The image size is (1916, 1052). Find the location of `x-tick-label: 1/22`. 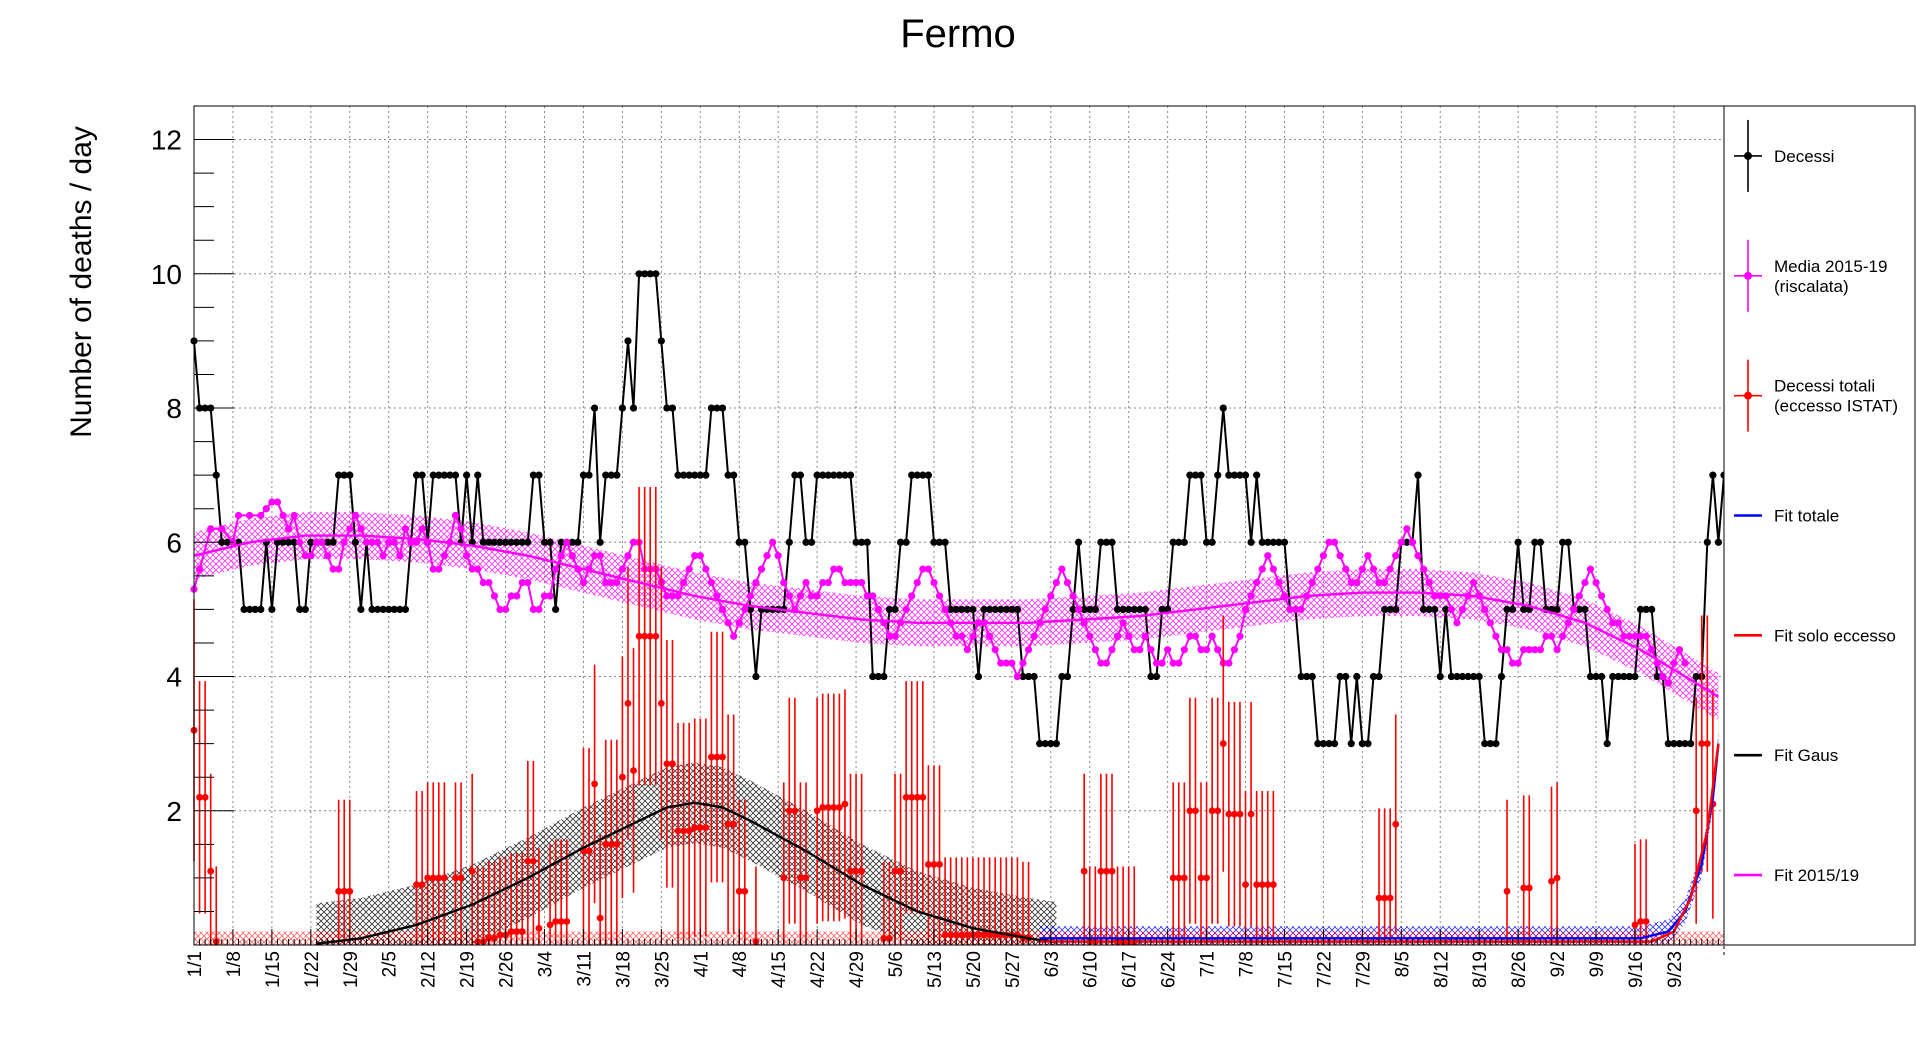

x-tick-label: 1/22 is located at coordinates (312, 969).